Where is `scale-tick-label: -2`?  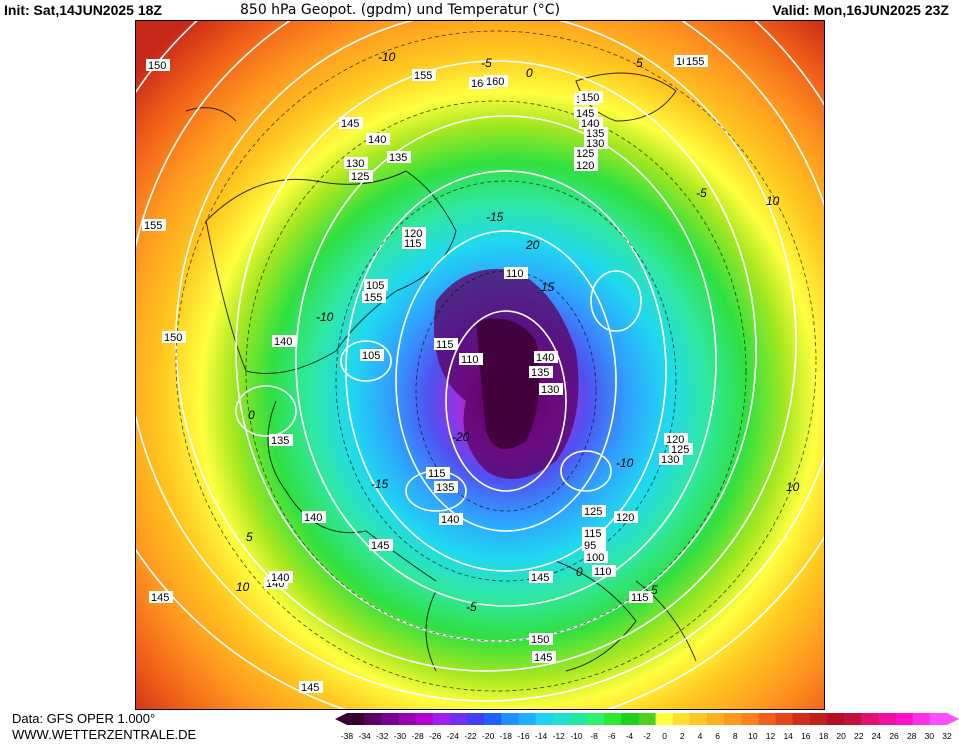
scale-tick-label: -2 is located at coordinates (647, 736).